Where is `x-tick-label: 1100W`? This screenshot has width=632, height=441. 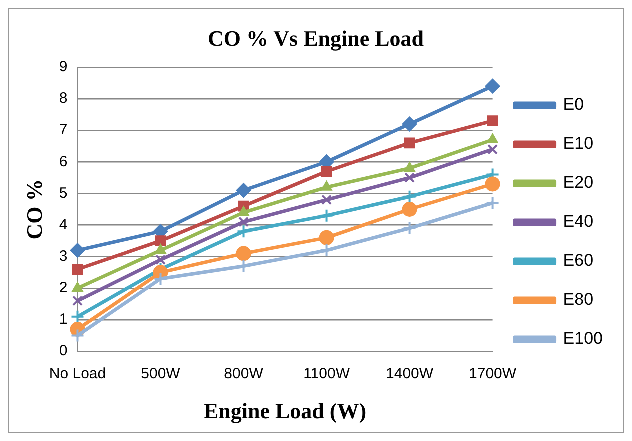 x-tick-label: 1100W is located at coordinates (327, 374).